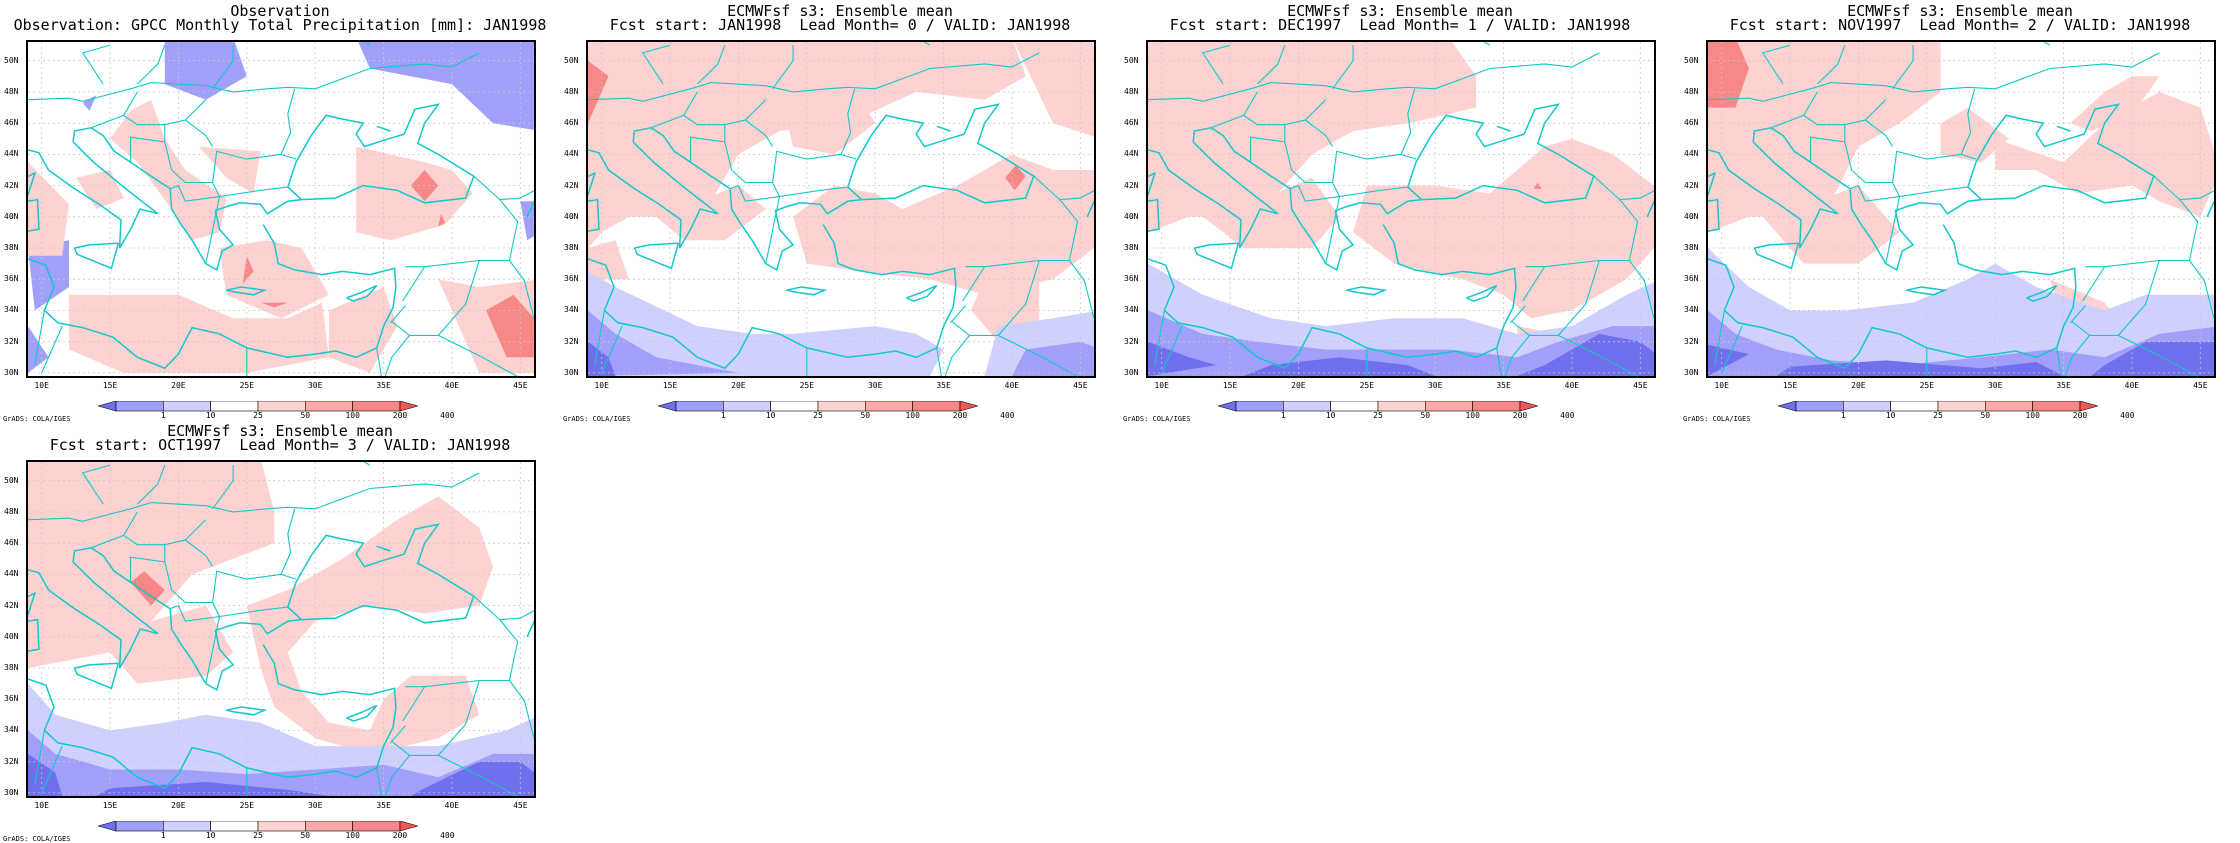  Describe the element at coordinates (807, 385) in the screenshot. I see `lon-tick-label: 25E` at that location.